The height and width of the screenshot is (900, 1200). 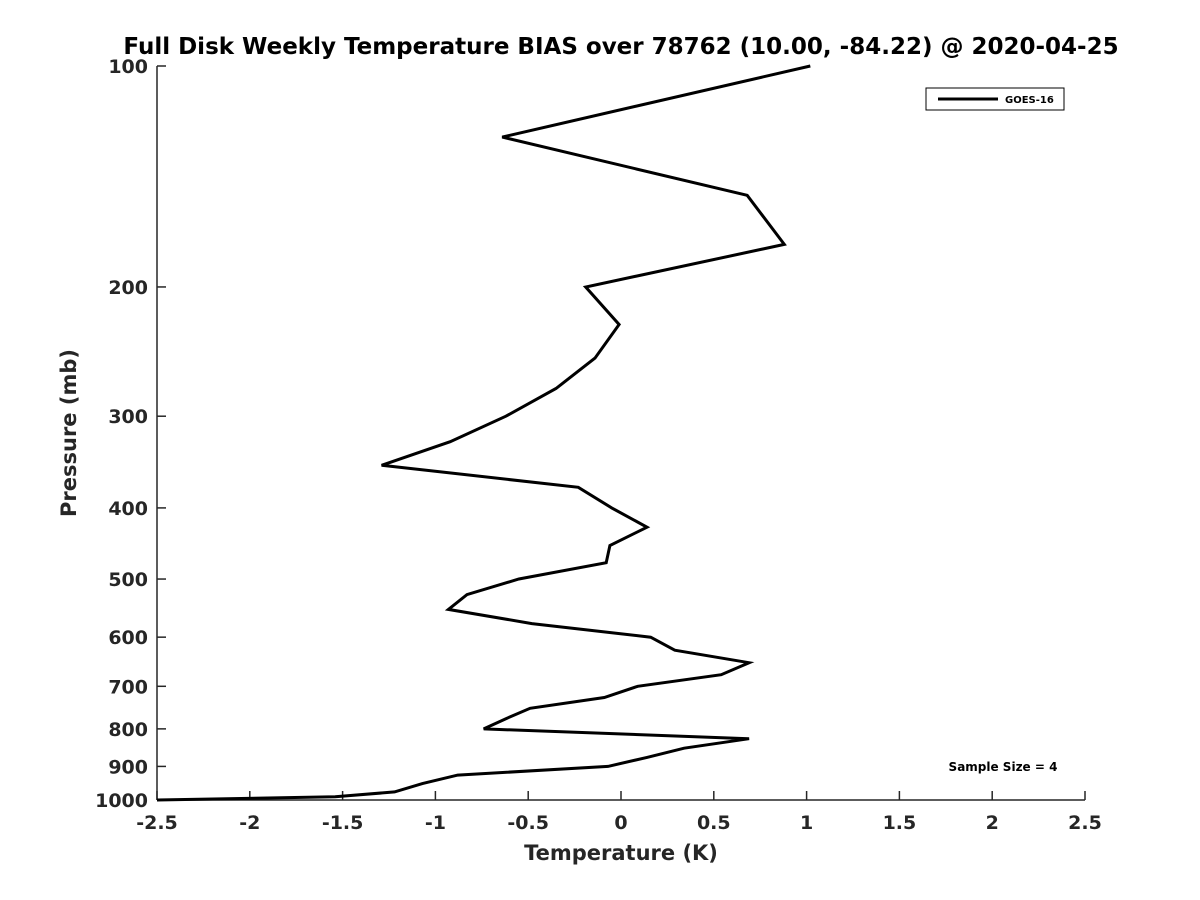 I want to click on x-tick-label: 1.5, so click(x=900, y=823).